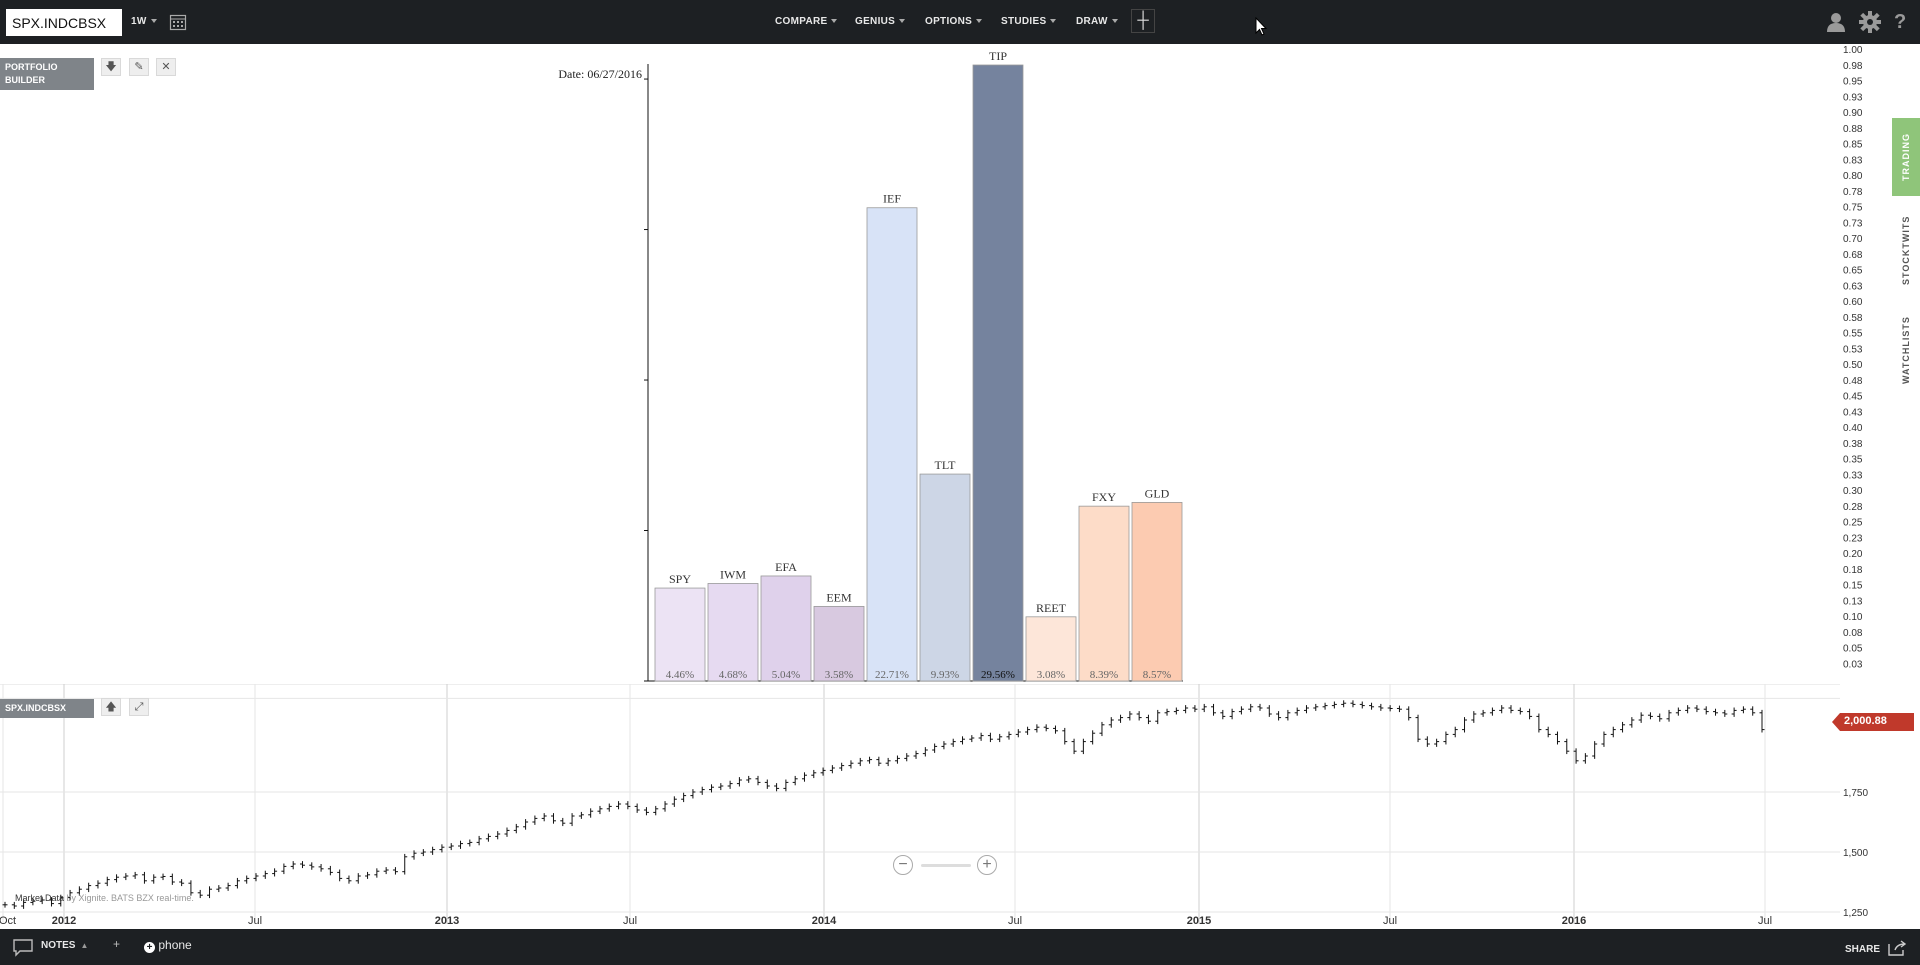 Image resolution: width=1920 pixels, height=965 pixels. What do you see at coordinates (1097, 22) in the screenshot?
I see `draw-menu: DRAW` at bounding box center [1097, 22].